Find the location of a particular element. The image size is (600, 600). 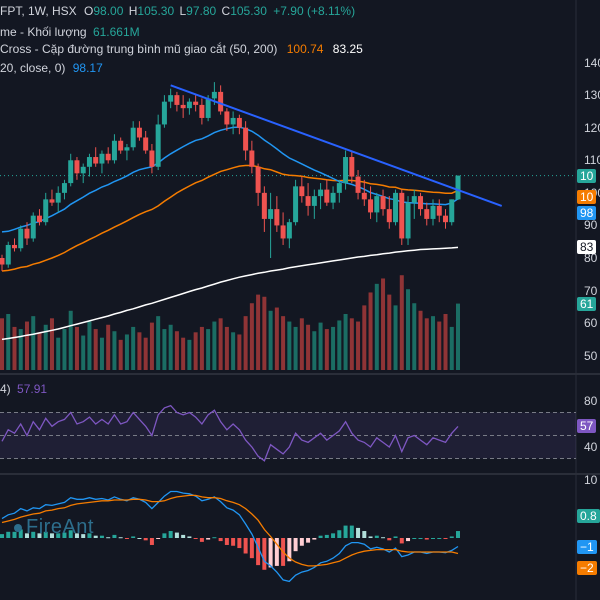

ma20-tag: 98 is located at coordinates (587, 212).